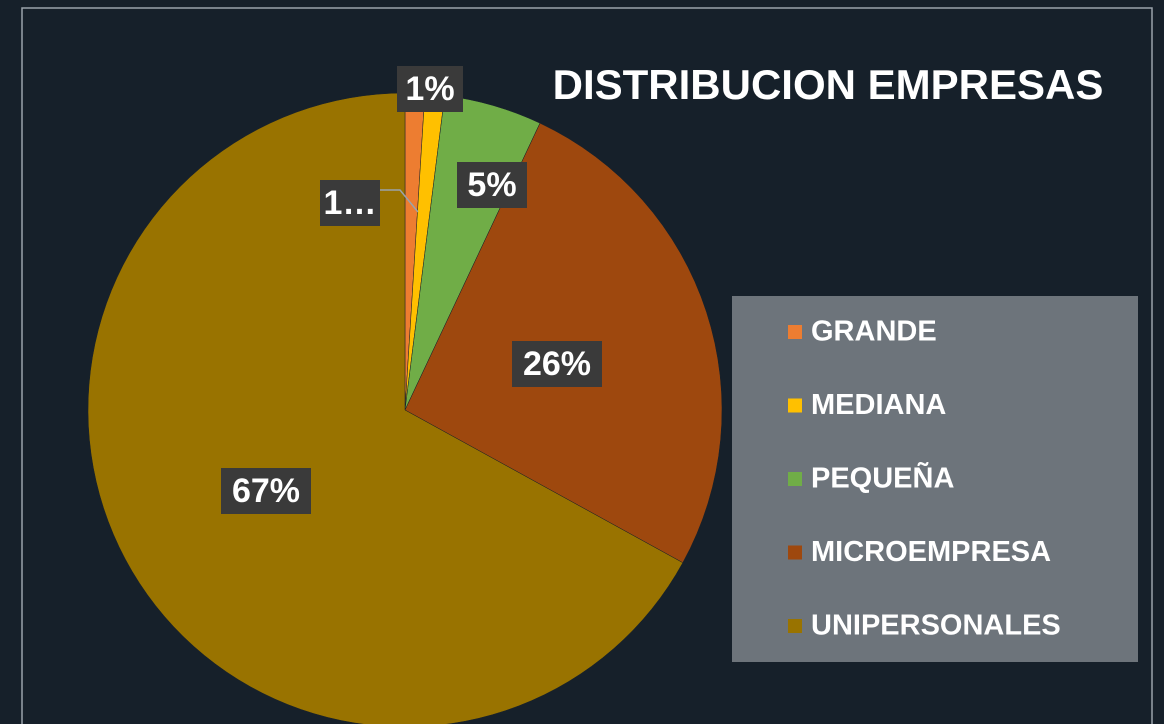 The image size is (1164, 724). Describe the element at coordinates (878, 405) in the screenshot. I see `legend-label: MEDIANA` at that location.